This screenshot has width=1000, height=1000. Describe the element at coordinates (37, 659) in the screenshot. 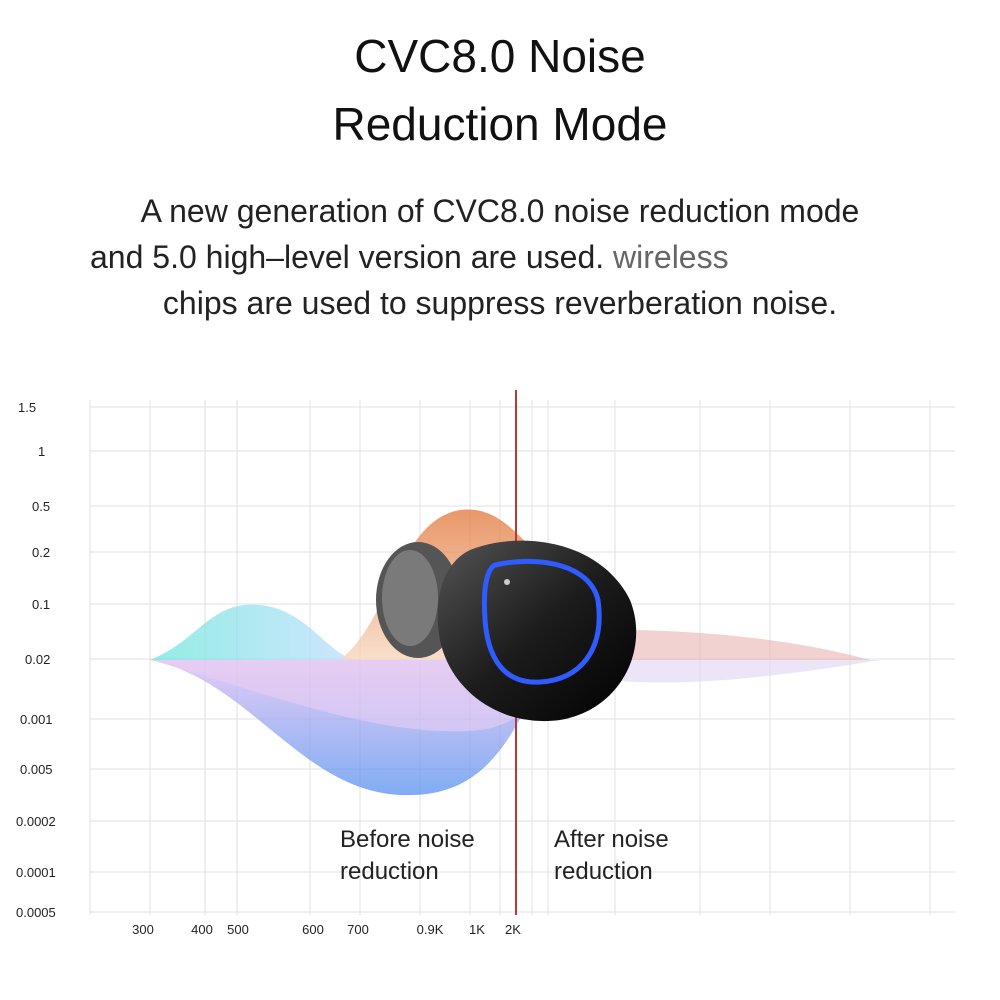

I see `y-label: 0.02` at that location.